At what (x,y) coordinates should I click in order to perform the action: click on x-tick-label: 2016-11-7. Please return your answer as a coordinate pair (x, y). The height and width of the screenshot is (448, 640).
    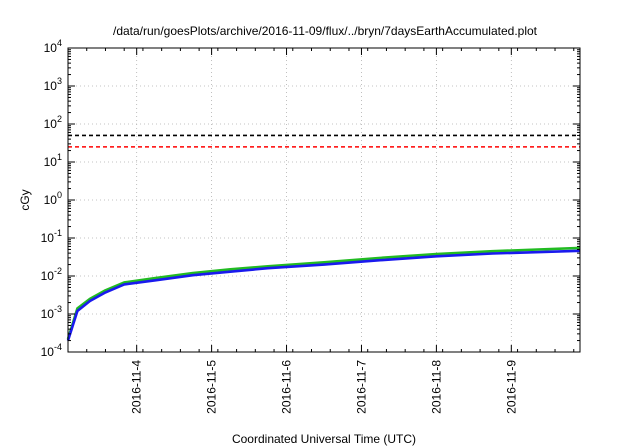
    Looking at the image, I should click on (361, 387).